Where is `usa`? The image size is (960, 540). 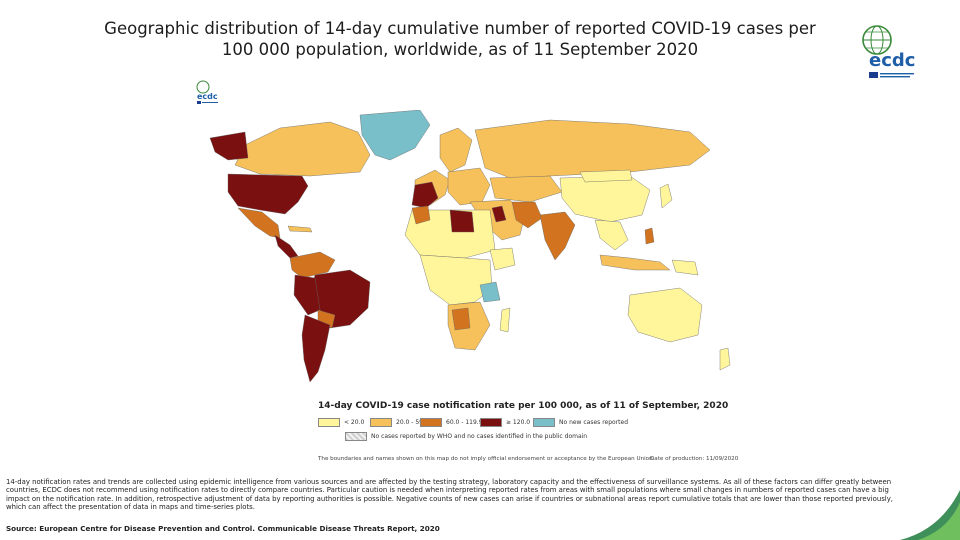 usa is located at coordinates (268, 194).